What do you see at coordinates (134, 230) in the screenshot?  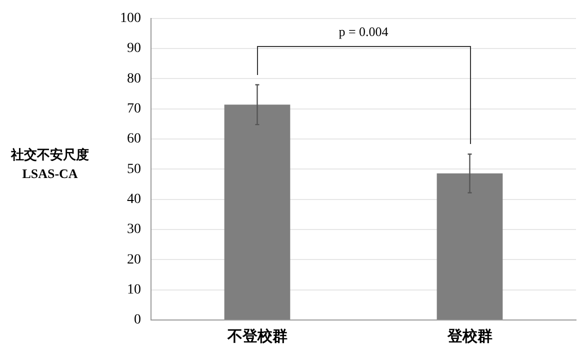 I see `y-tick-label: 30` at bounding box center [134, 230].